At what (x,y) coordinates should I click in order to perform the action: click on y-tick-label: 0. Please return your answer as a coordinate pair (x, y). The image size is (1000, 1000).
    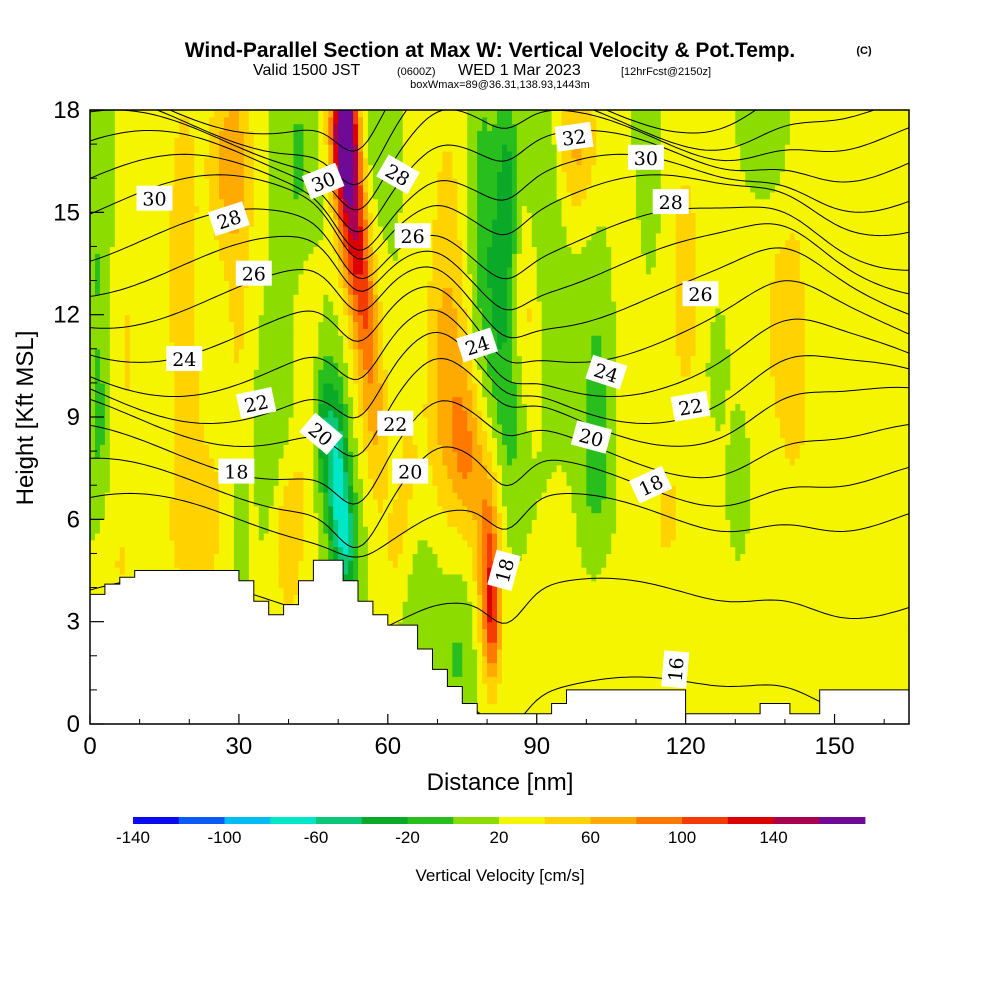
    Looking at the image, I should click on (73, 724).